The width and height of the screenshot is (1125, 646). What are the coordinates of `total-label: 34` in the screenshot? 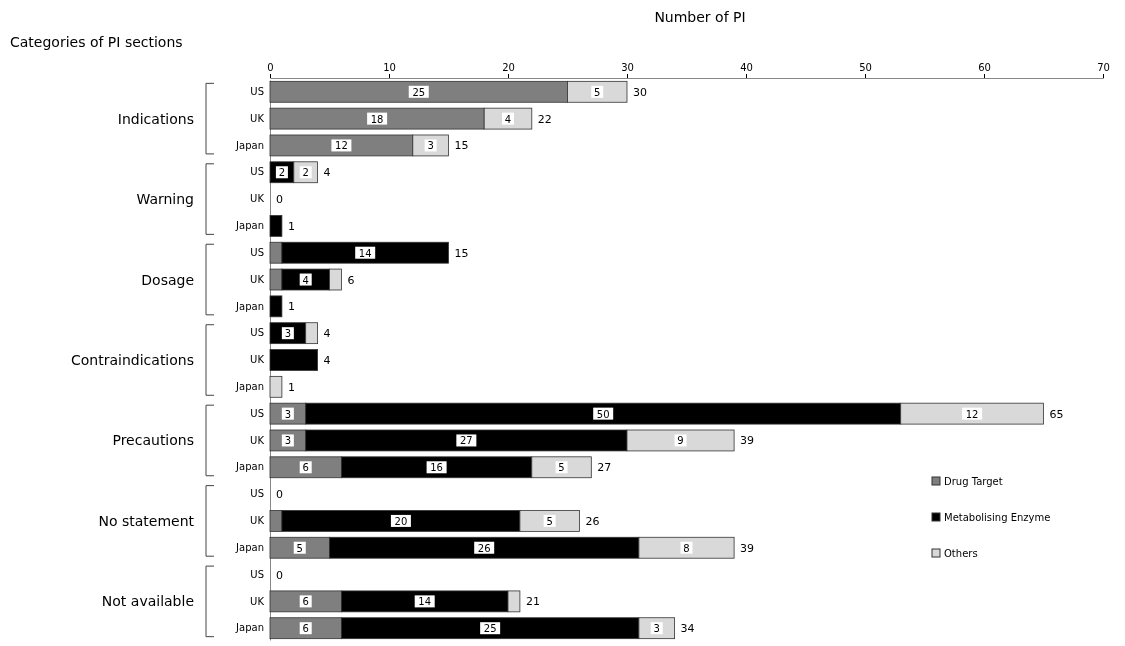 It's located at (687, 629).